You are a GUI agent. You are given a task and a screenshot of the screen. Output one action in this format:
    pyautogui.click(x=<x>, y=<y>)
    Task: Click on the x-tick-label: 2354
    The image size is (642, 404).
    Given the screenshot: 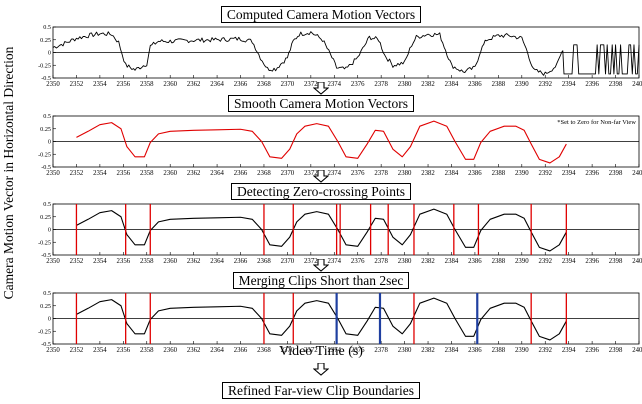 What is the action you would take?
    pyautogui.click(x=100, y=261)
    